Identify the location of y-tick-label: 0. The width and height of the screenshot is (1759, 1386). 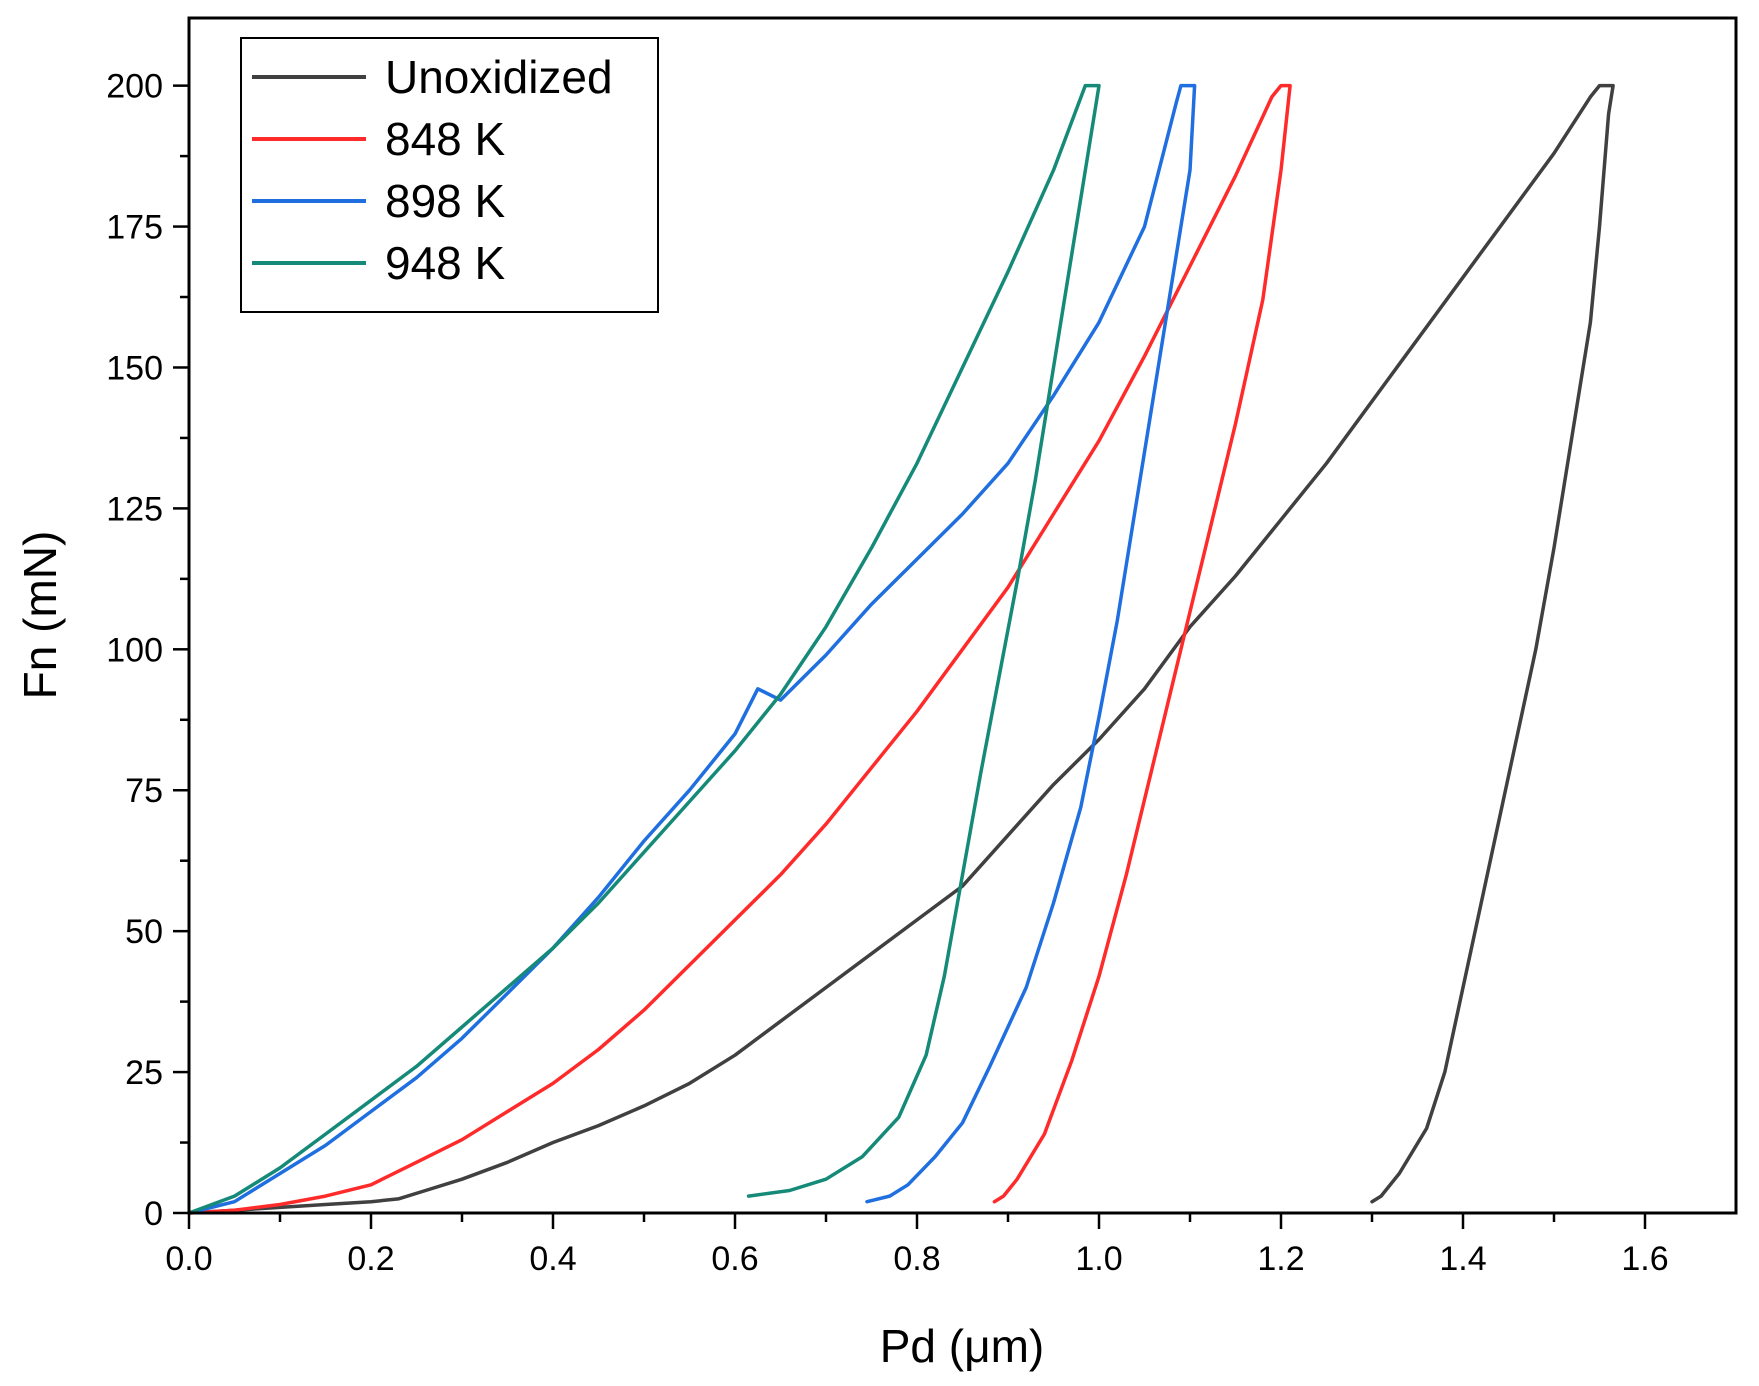
(153, 1214).